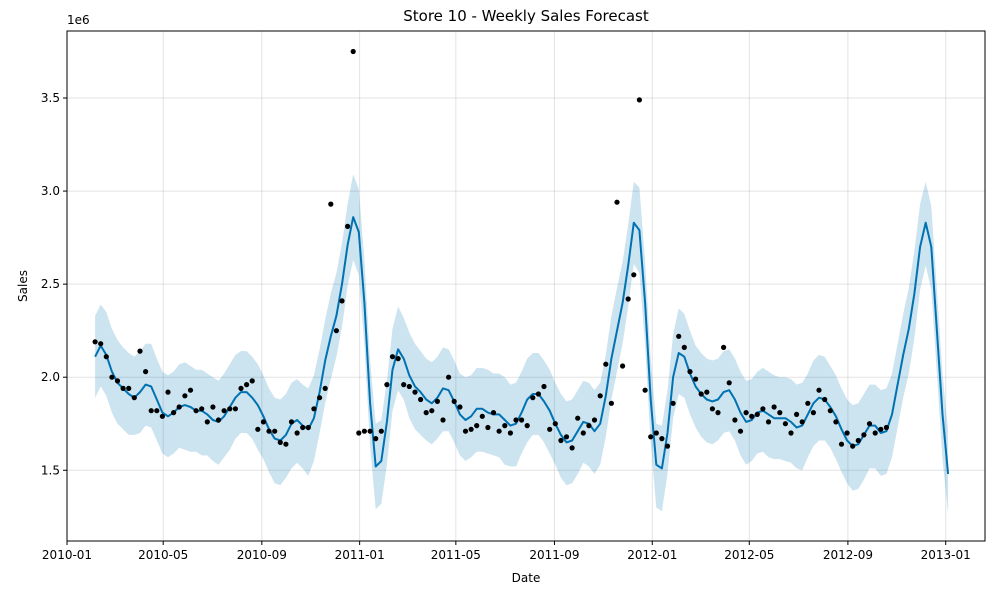 The image size is (1000, 604). What do you see at coordinates (163, 555) in the screenshot?
I see `x-tick-label: 2010-05` at bounding box center [163, 555].